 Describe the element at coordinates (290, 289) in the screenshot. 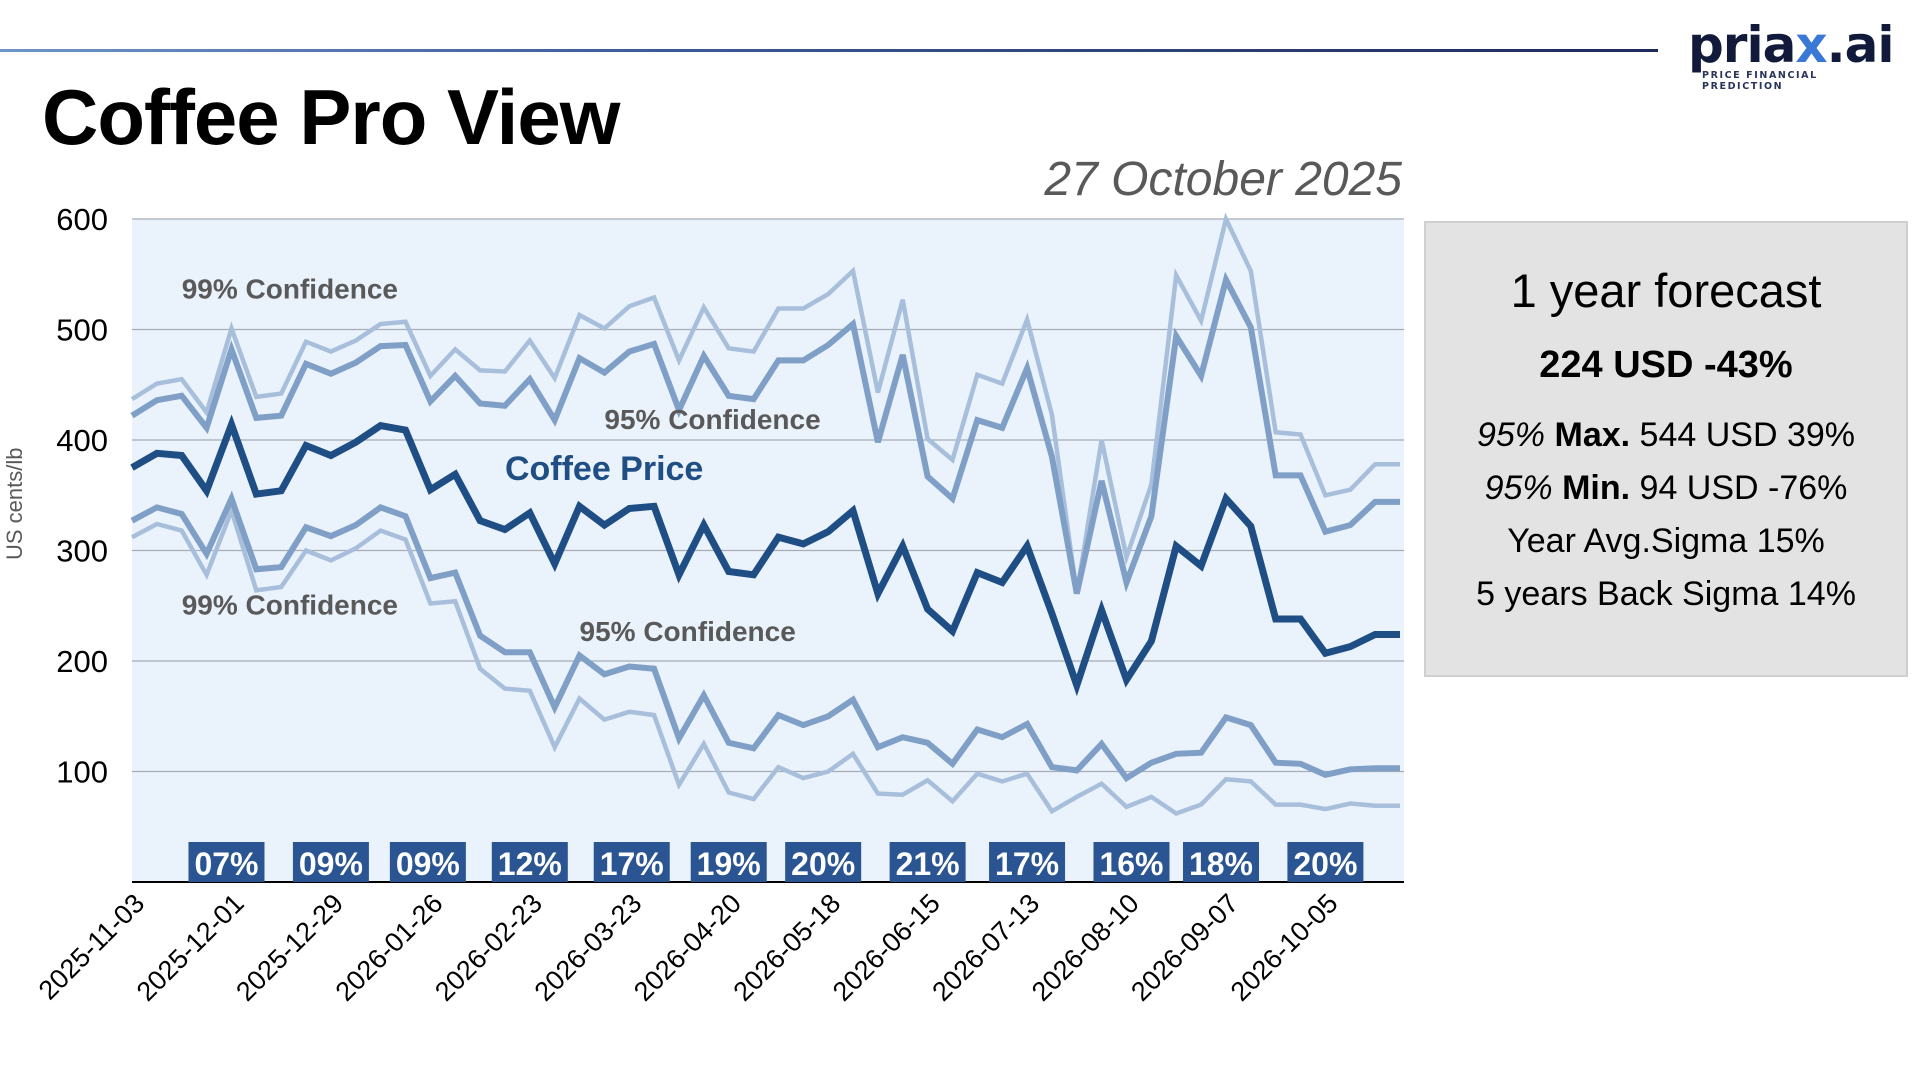

I see `annotation-upper_99: 99% Confidence` at that location.